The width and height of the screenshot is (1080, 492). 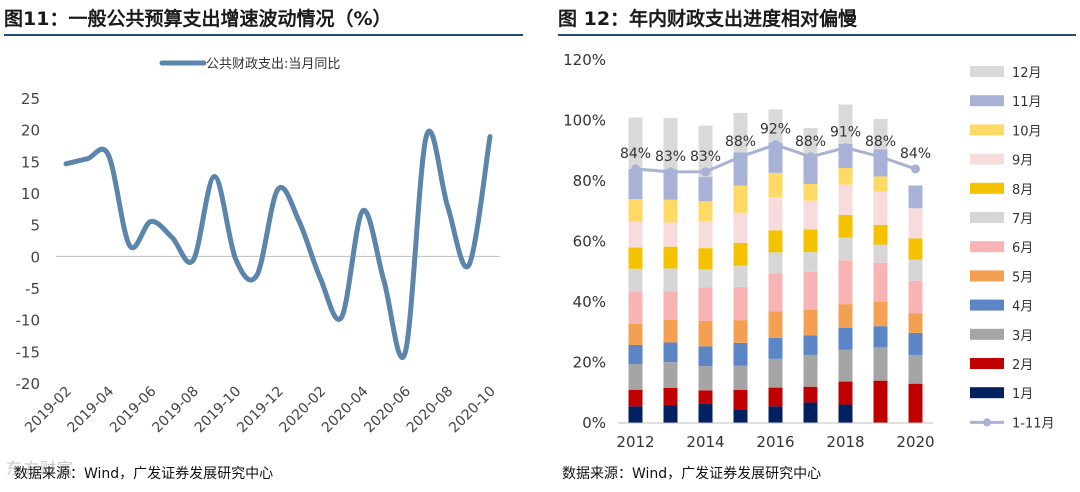 I want to click on legend-swatch-1月, so click(x=987, y=393).